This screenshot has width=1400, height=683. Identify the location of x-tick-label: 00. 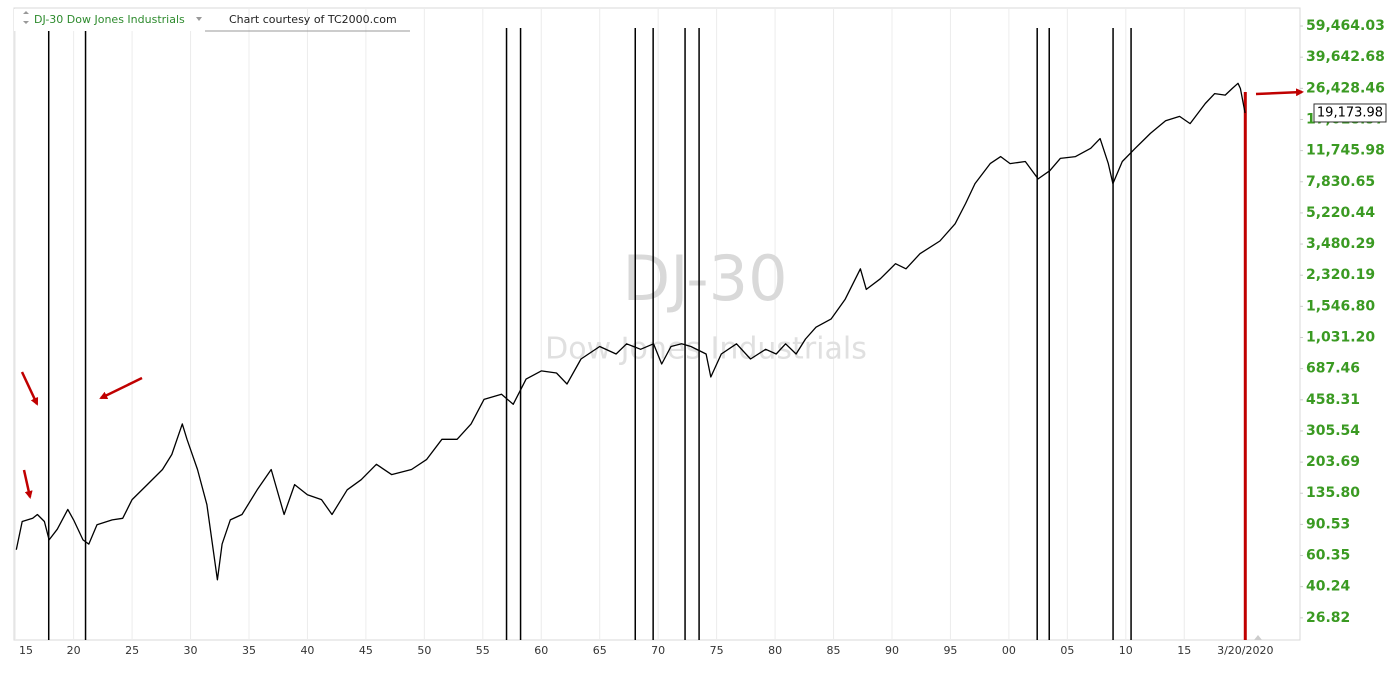
(1009, 650).